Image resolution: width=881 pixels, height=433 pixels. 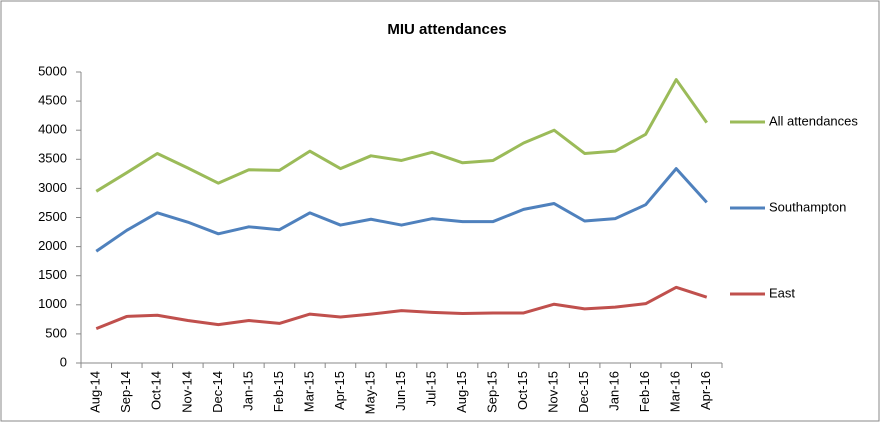 What do you see at coordinates (339, 390) in the screenshot?
I see `x-tick-label: Apr-15` at bounding box center [339, 390].